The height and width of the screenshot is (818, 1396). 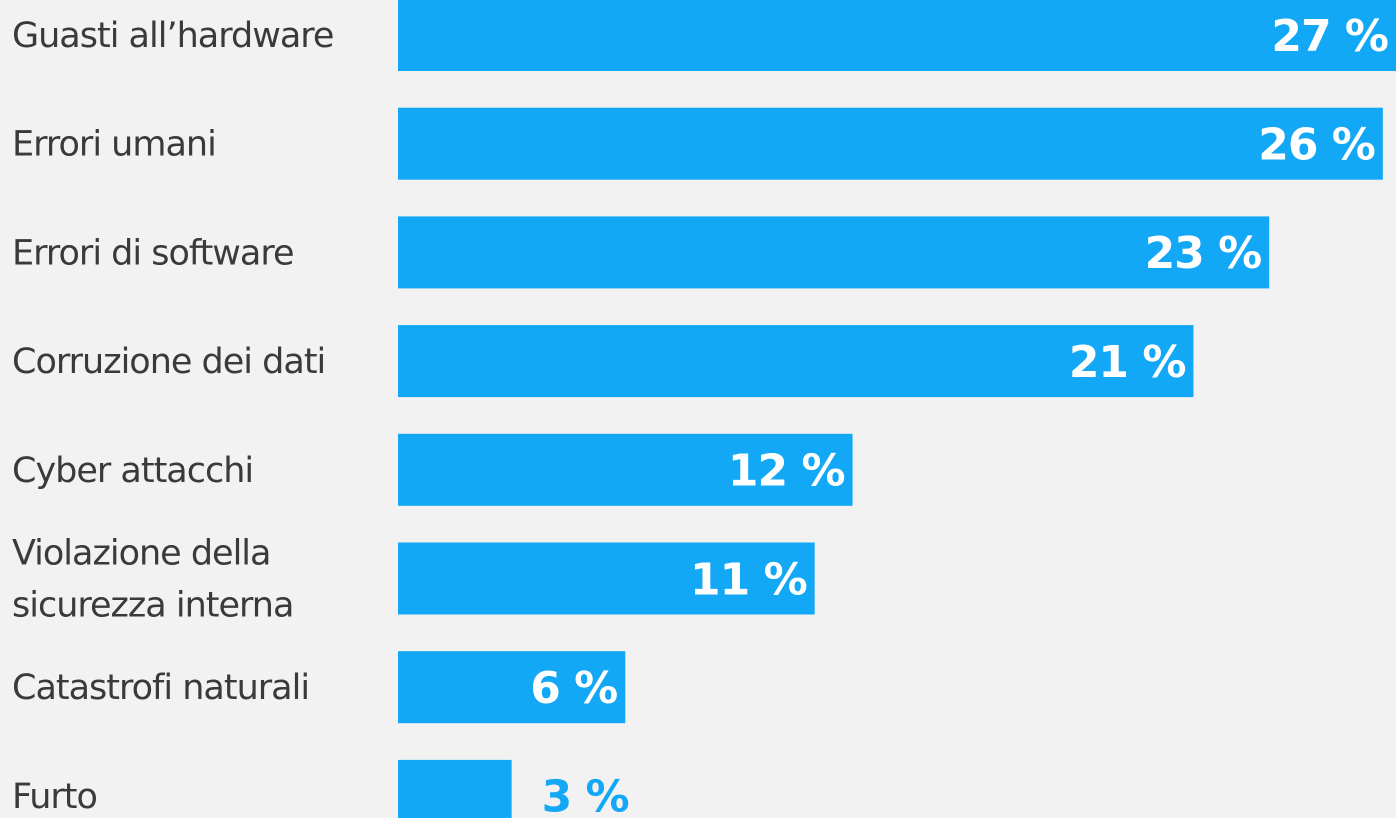 What do you see at coordinates (54, 797) in the screenshot?
I see `category-label: Furto` at bounding box center [54, 797].